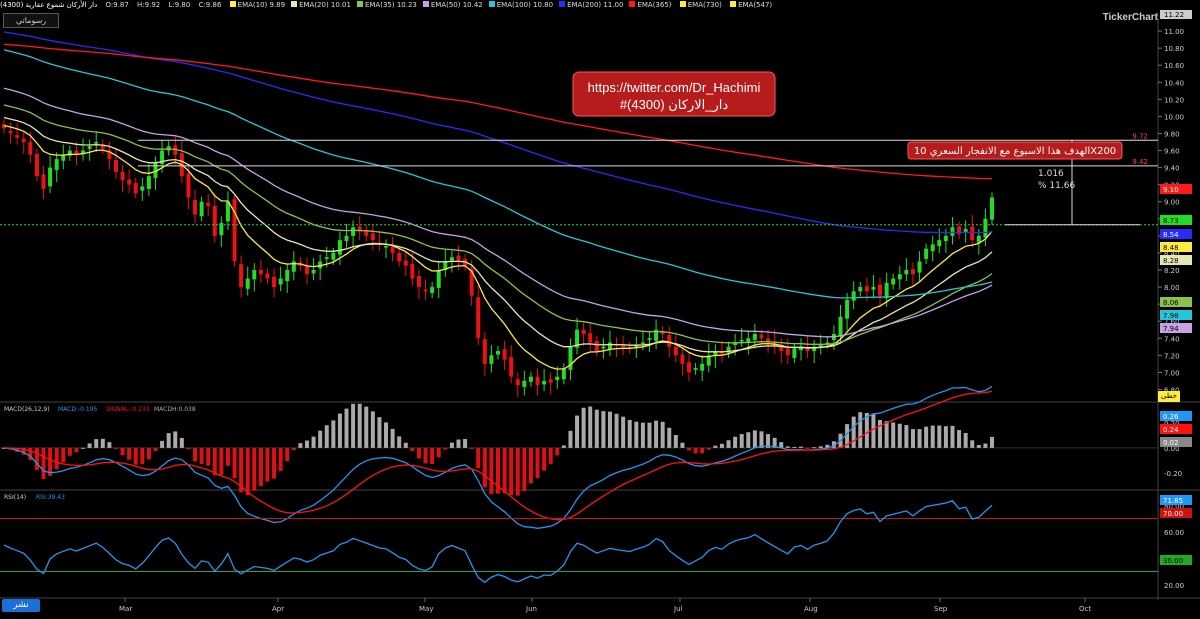  Describe the element at coordinates (1056, 186) in the screenshot. I see `measure-percent: % 11.66` at that location.